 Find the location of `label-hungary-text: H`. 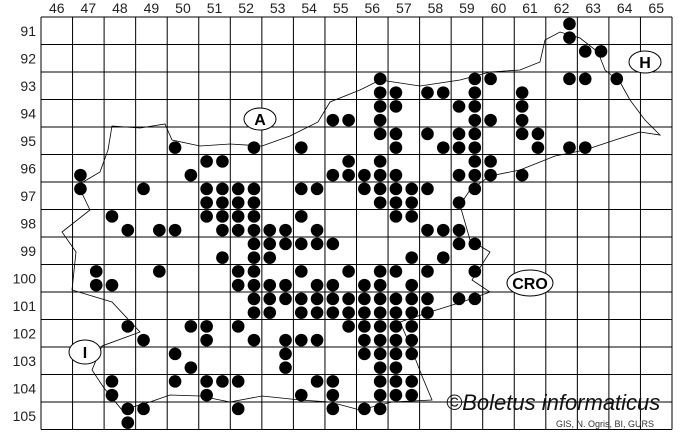

label-hungary-text: H is located at coordinates (645, 63).